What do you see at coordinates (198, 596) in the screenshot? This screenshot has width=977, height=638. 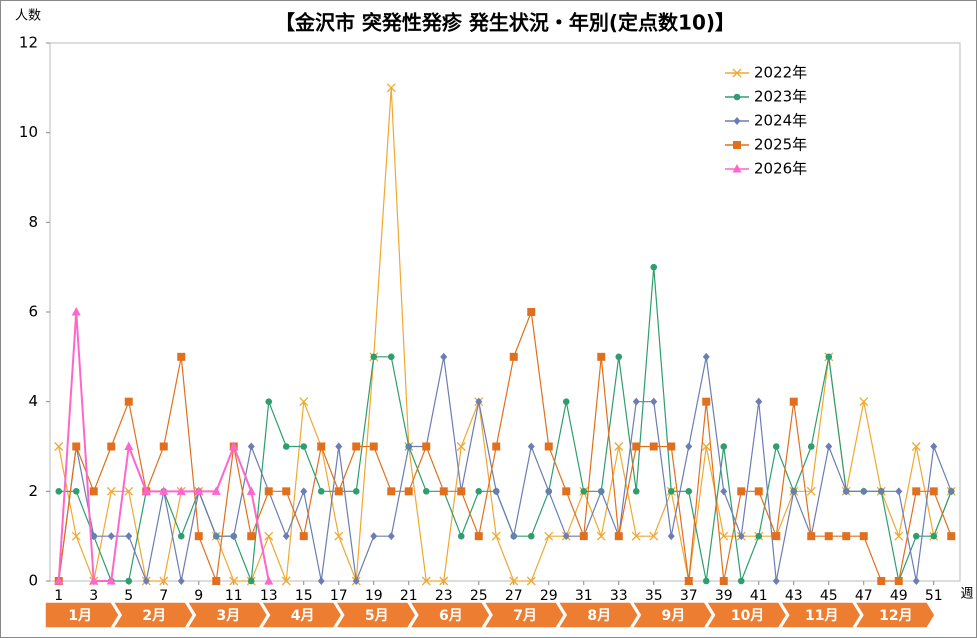 I see `x-tick-label: 9` at bounding box center [198, 596].